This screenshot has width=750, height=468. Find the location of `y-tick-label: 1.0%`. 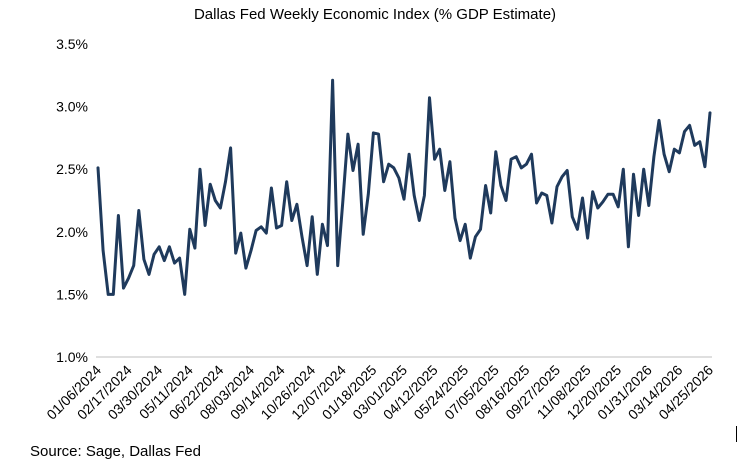

y-tick-label: 1.0% is located at coordinates (72, 357).